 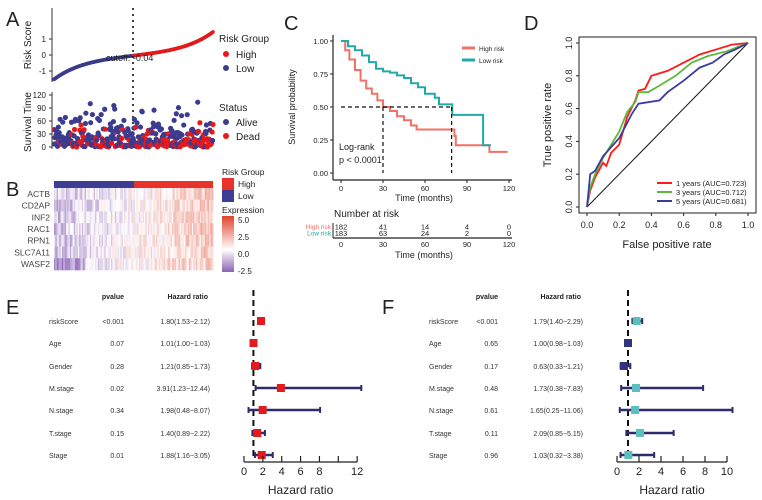 I want to click on row-hazard-ratio: 1.65(0.25−11.06), so click(x=556, y=411).